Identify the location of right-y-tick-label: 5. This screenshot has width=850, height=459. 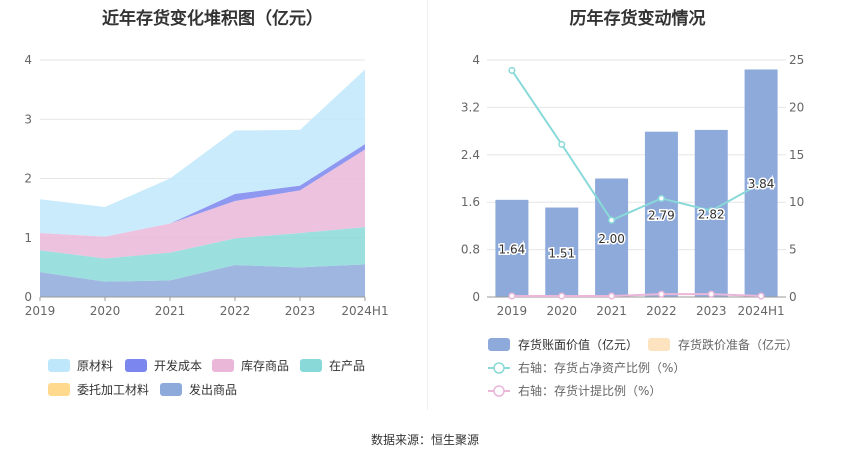
(793, 250).